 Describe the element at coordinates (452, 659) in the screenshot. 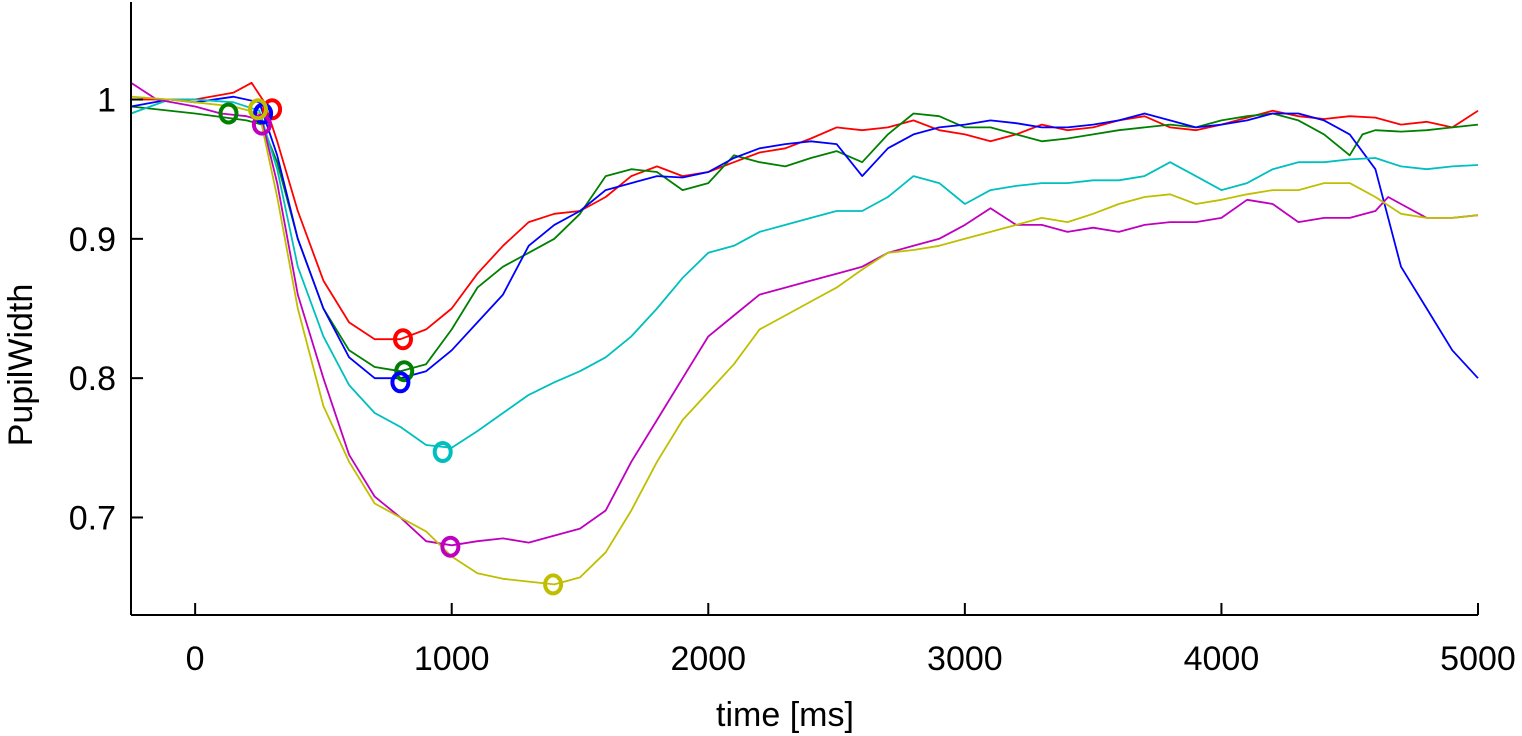

I see `x-tick-label-1: 1000` at that location.